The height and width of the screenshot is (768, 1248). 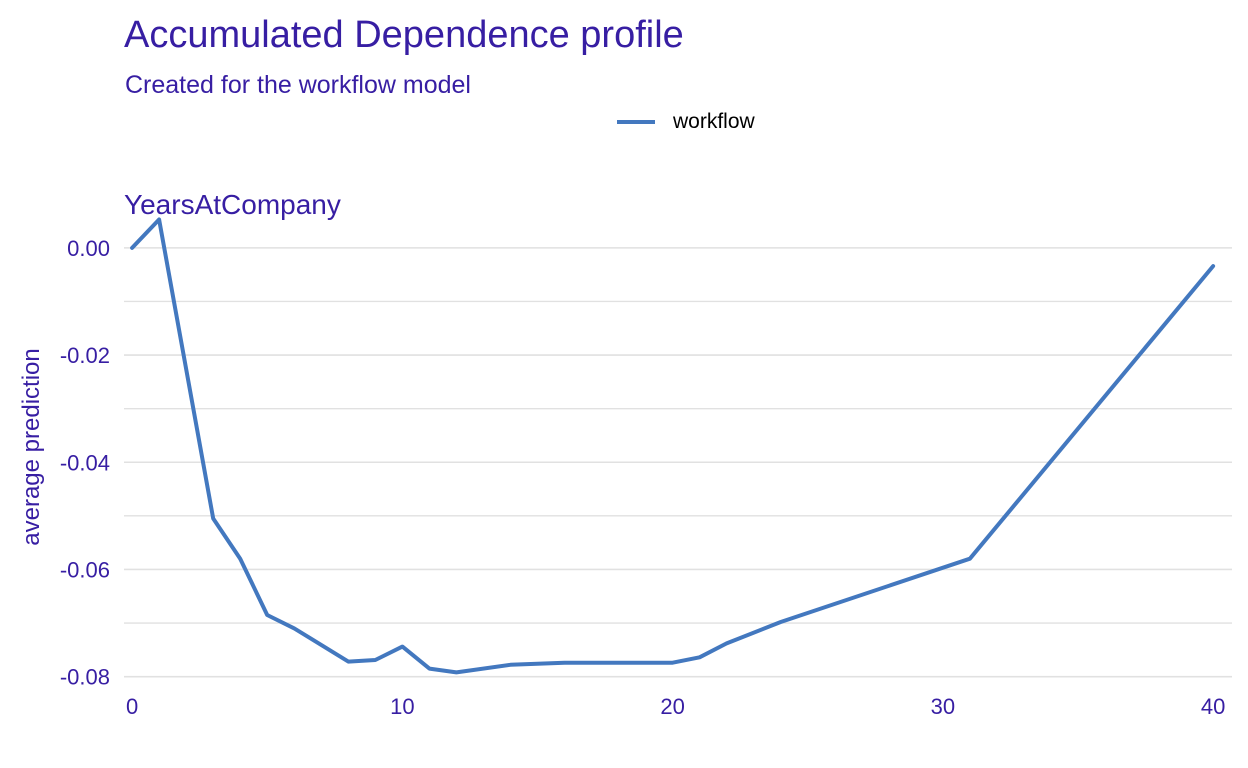 What do you see at coordinates (714, 121) in the screenshot?
I see `legend-label-workflow: workflow` at bounding box center [714, 121].